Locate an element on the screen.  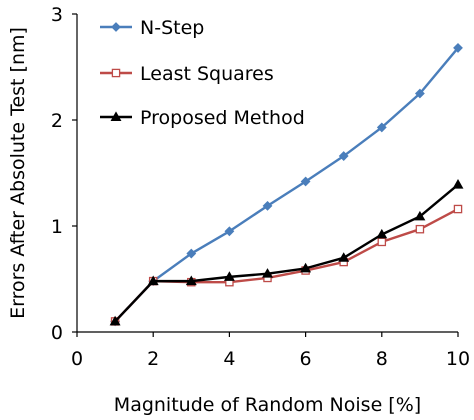
x-axis-title: Magnitude of Random Noise [%] is located at coordinates (267, 405).